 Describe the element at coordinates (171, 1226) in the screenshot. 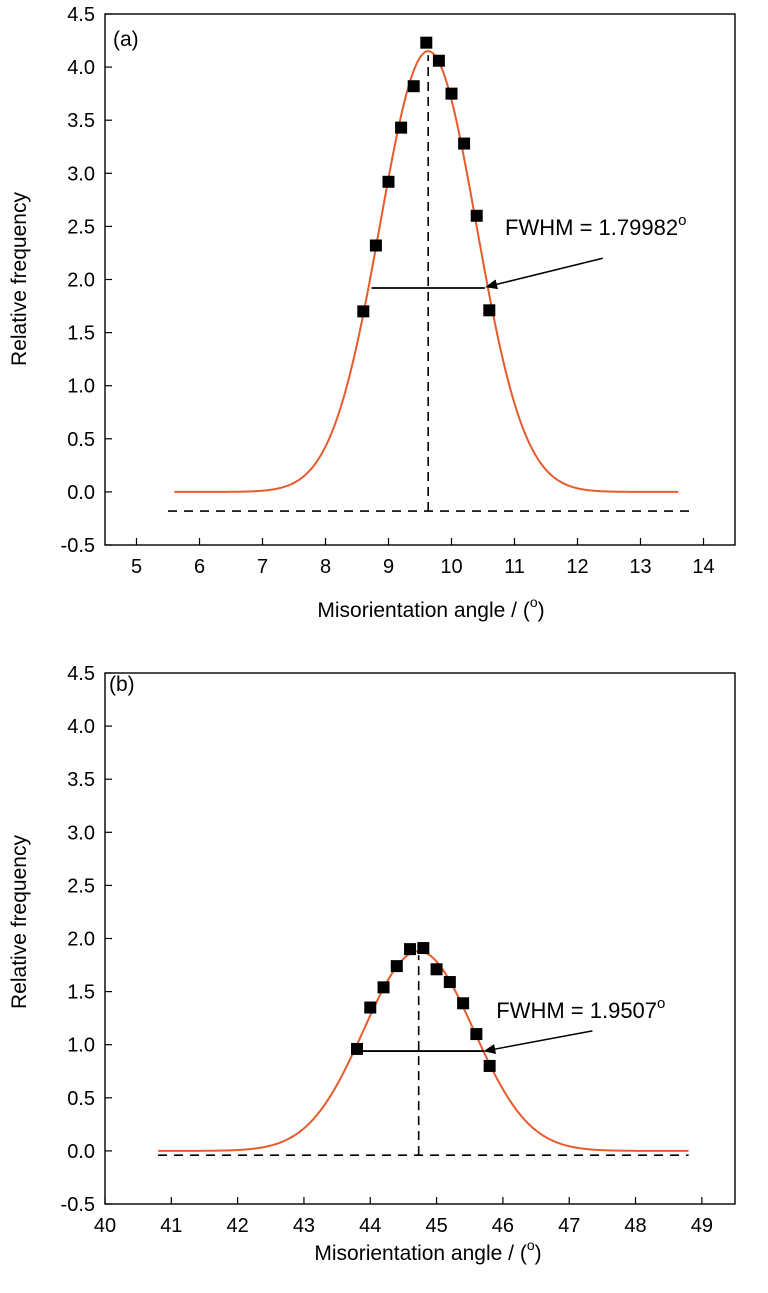

I see `panel-b-x-tick-label: 41` at that location.